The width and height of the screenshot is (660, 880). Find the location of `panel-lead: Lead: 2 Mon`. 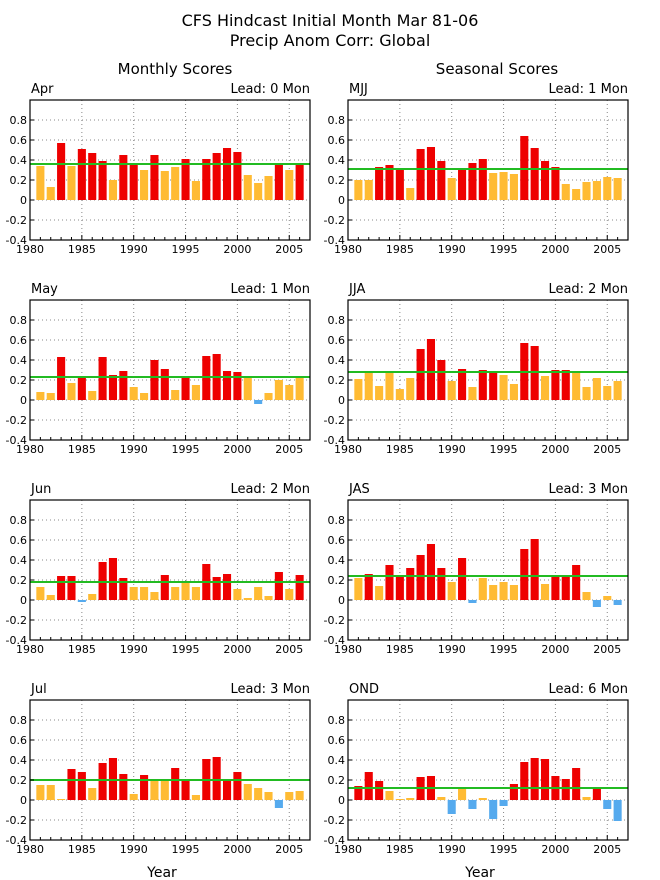

panel-lead: Lead: 2 Mon is located at coordinates (270, 489).